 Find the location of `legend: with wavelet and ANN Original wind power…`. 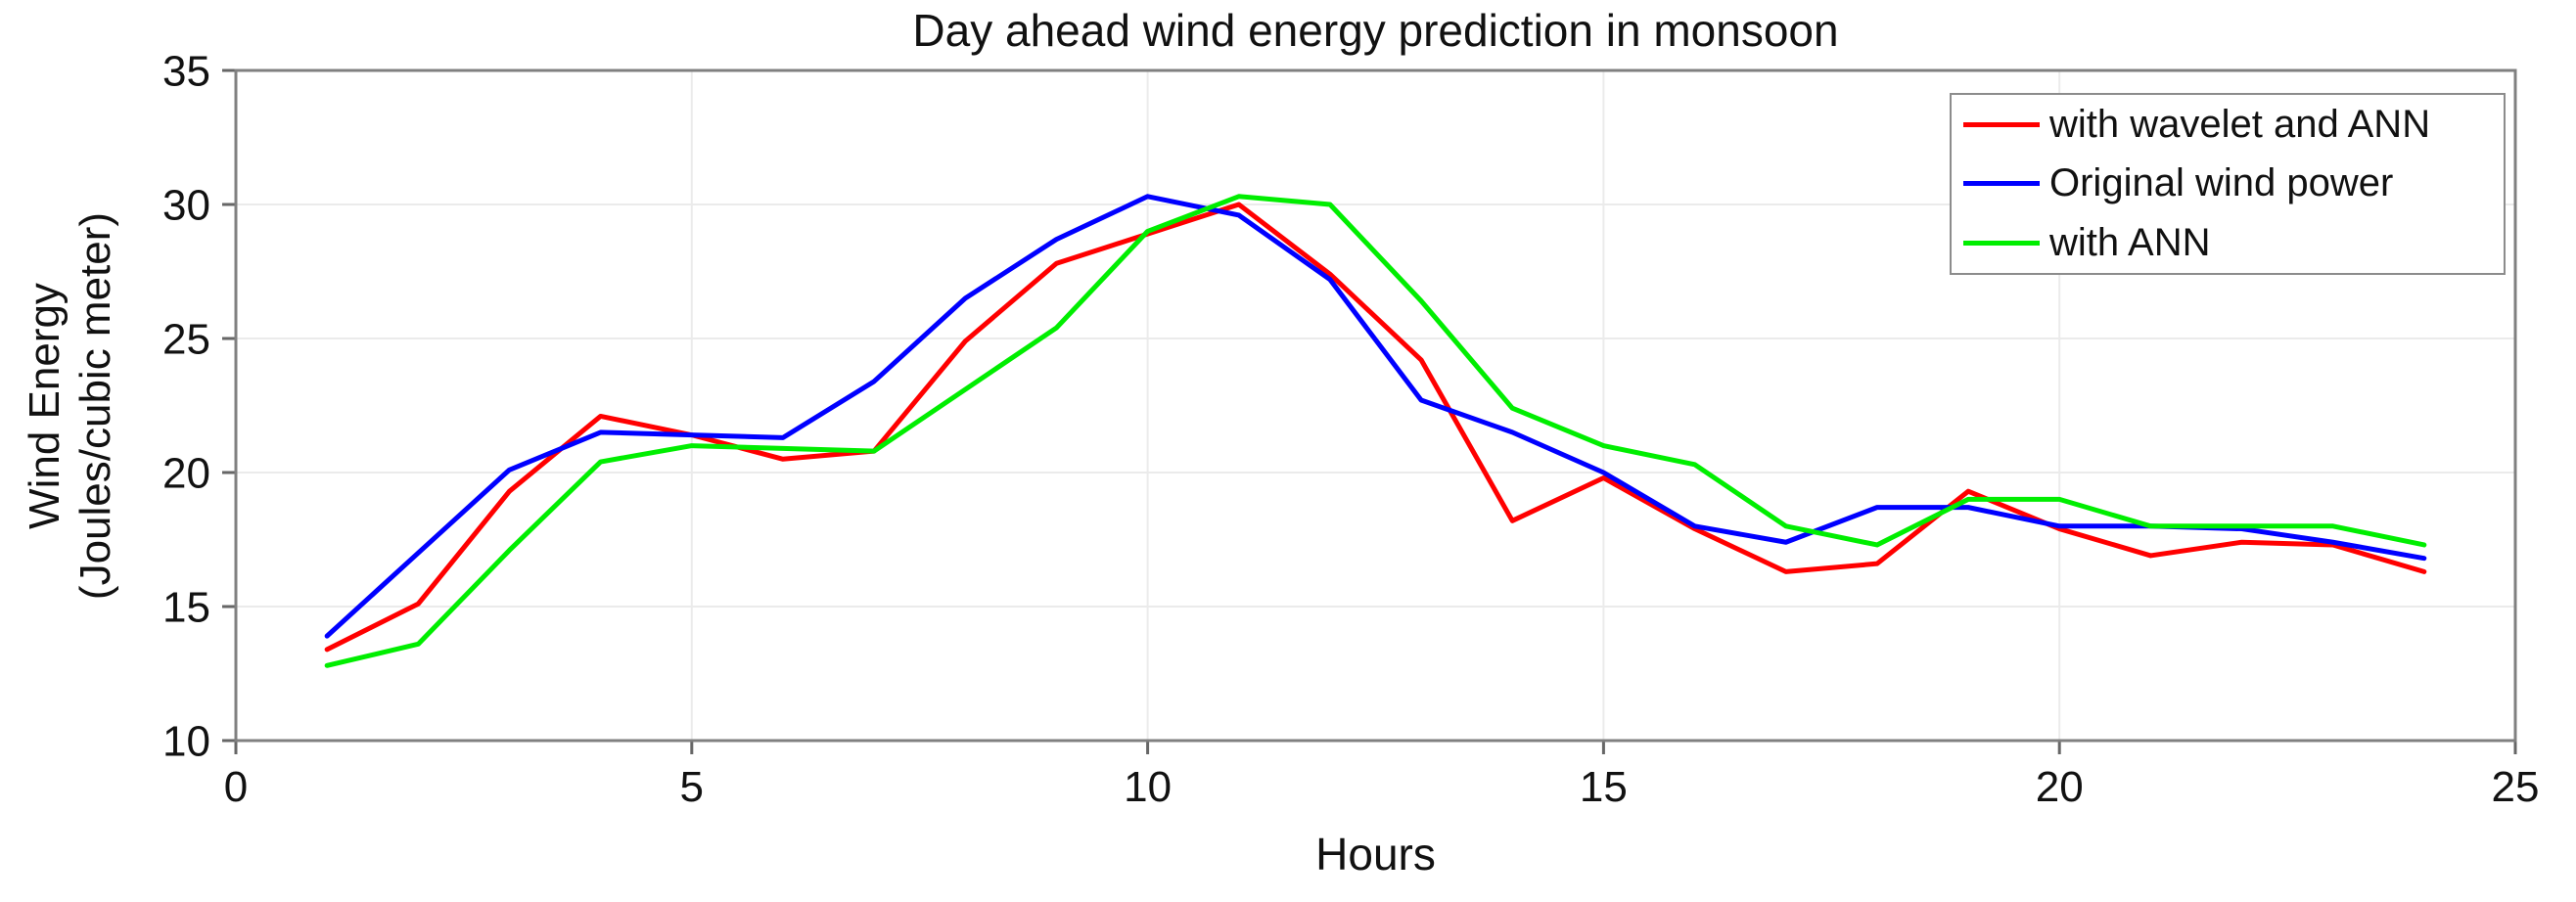

legend: with wavelet and ANN Original wind power… is located at coordinates (2228, 184).